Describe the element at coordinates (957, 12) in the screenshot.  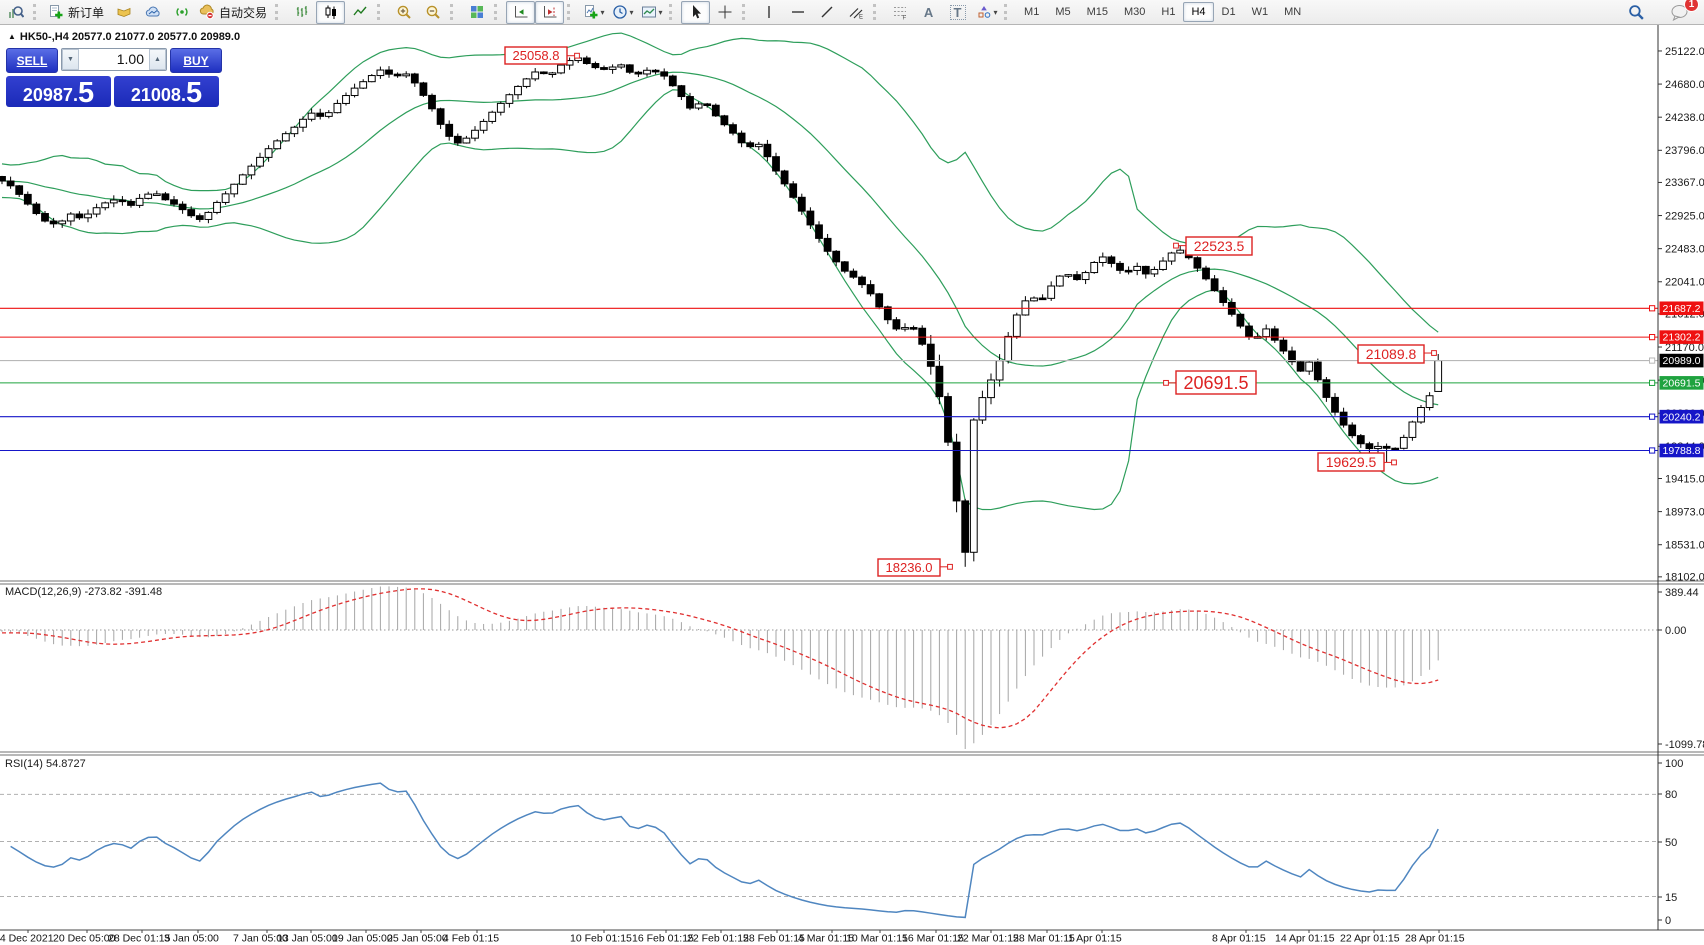
I see `text-label-tool-button: T` at that location.